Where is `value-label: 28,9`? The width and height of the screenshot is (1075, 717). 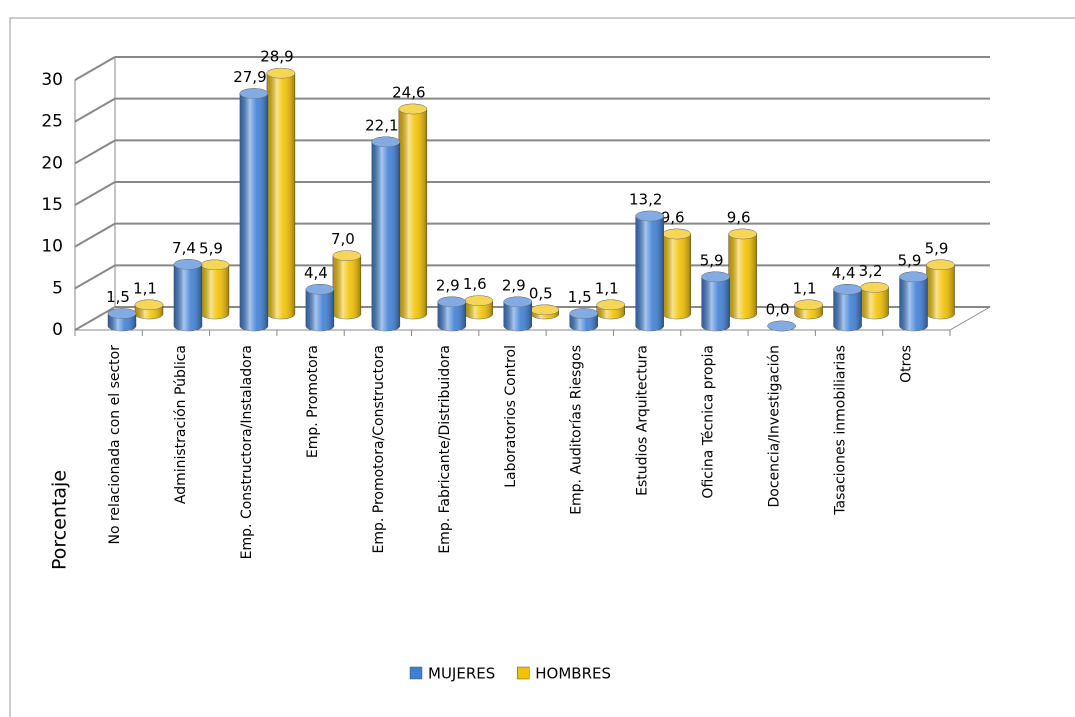
value-label: 28,9 is located at coordinates (276, 57).